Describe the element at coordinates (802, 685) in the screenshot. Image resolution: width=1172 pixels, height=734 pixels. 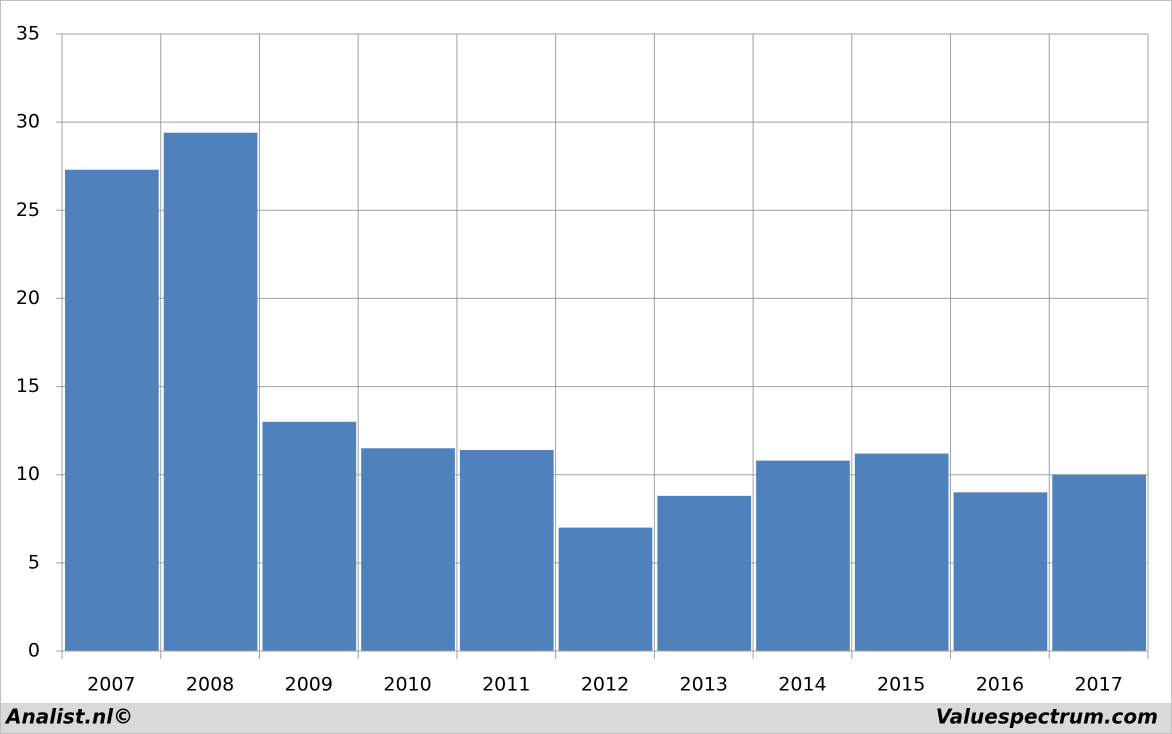
I see `x-tick-label: 2014` at that location.